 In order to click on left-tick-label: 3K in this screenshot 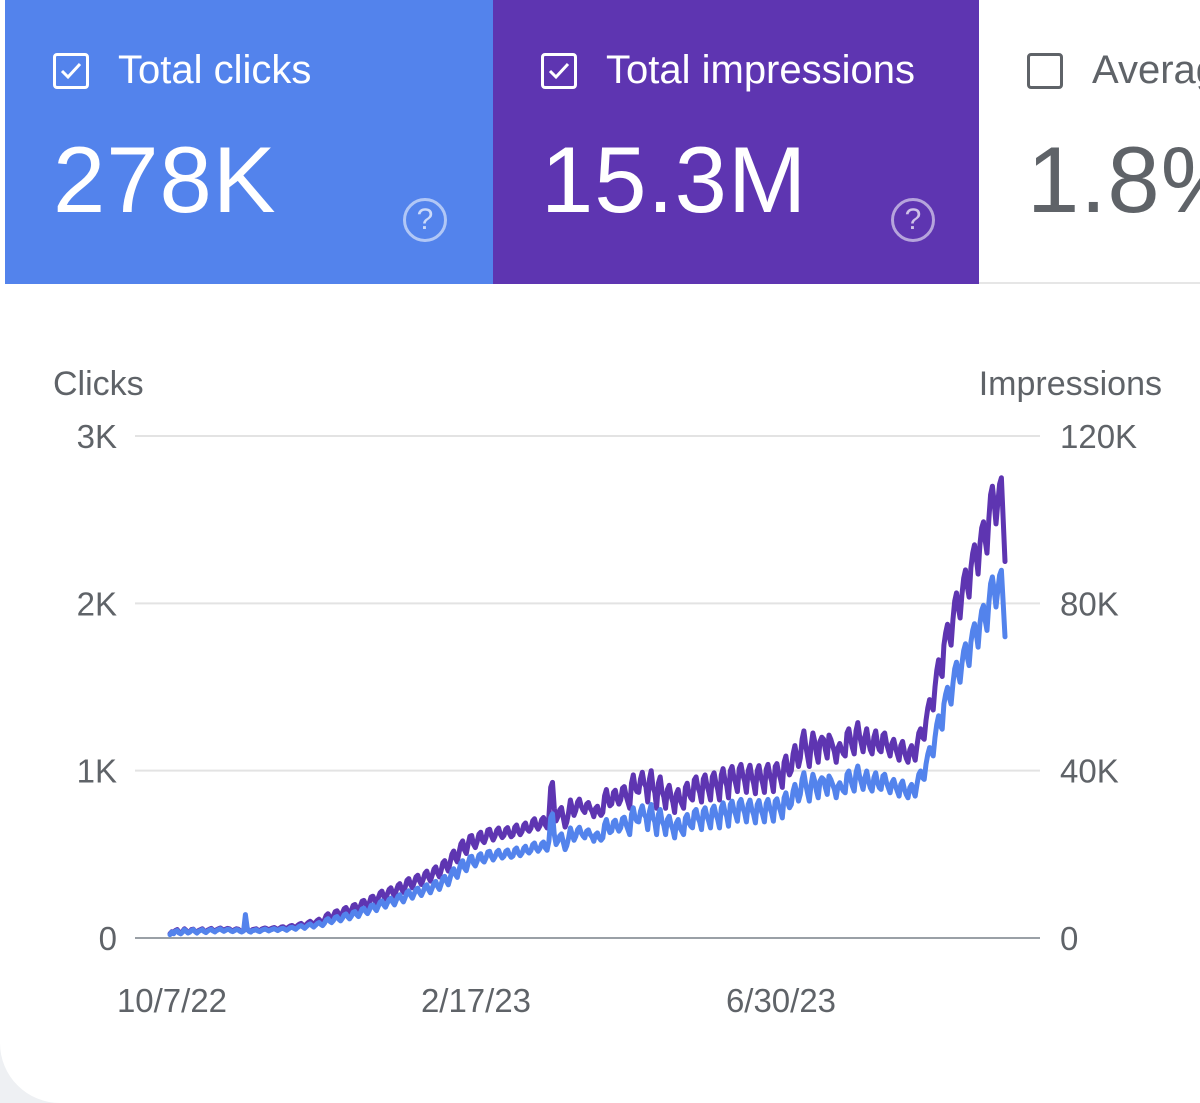, I will do `click(97, 436)`.